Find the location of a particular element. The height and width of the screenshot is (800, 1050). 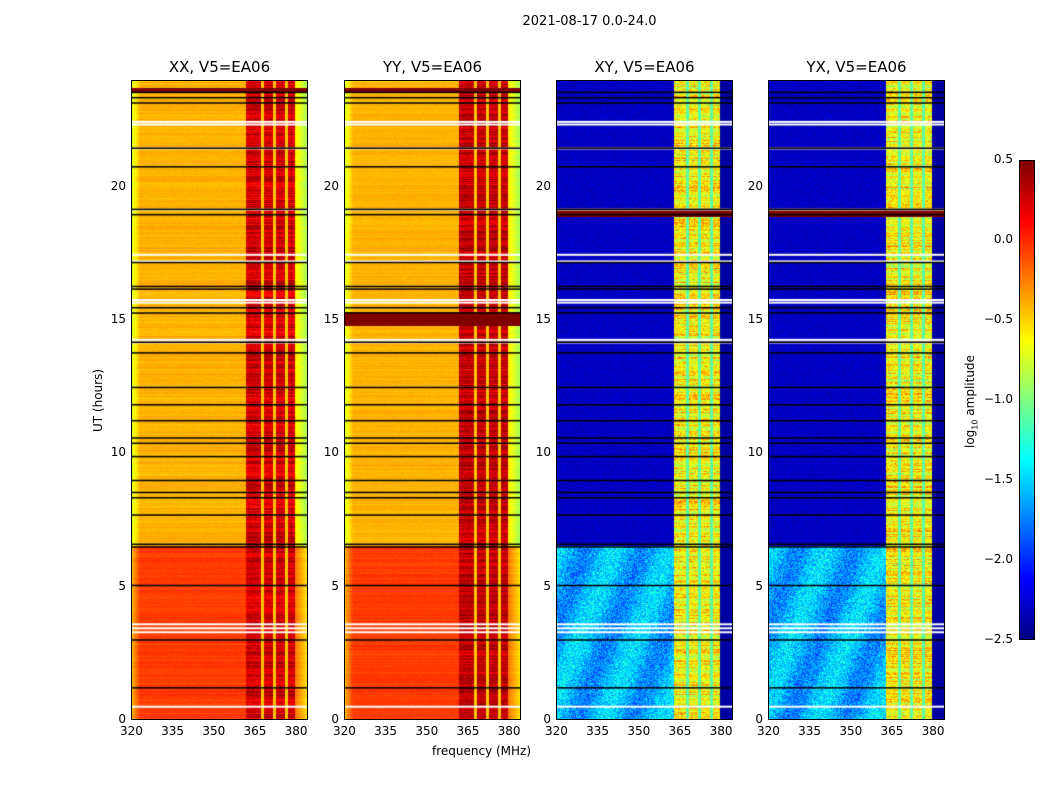

x-axis-label: frequency (MHz) is located at coordinates (482, 751).